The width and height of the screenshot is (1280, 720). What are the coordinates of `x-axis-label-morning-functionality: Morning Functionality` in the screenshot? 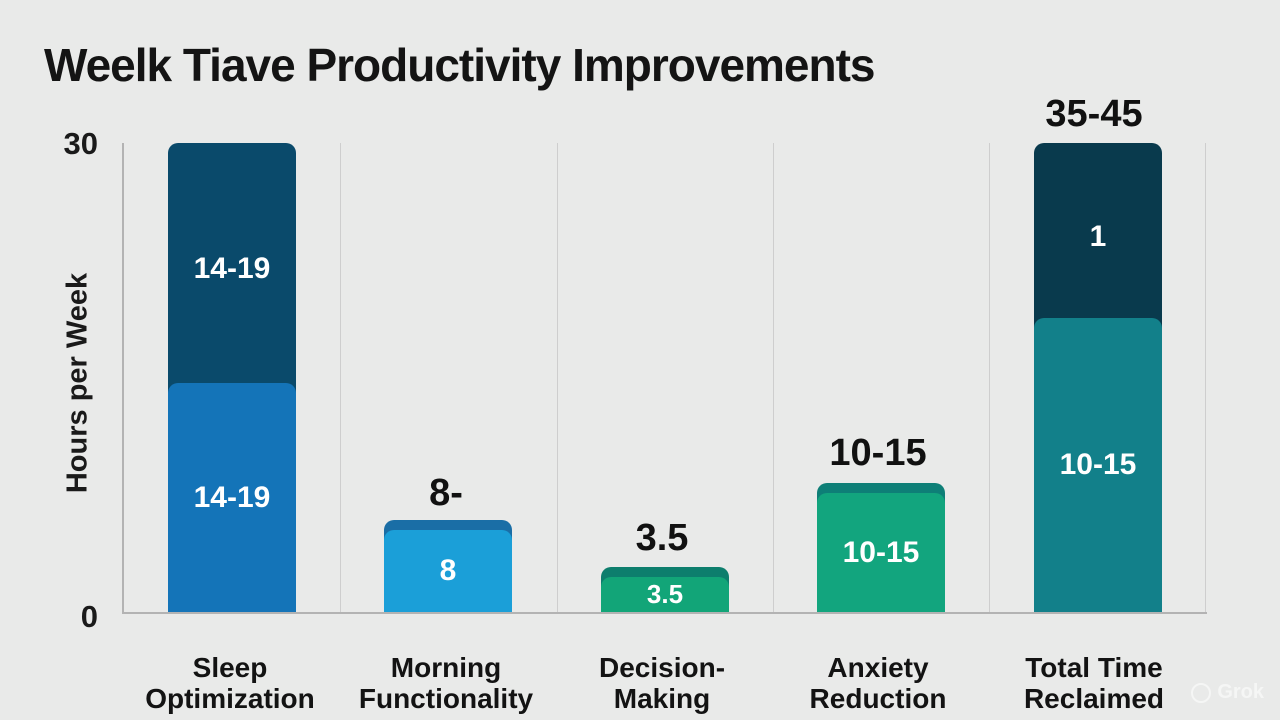 It's located at (446, 683).